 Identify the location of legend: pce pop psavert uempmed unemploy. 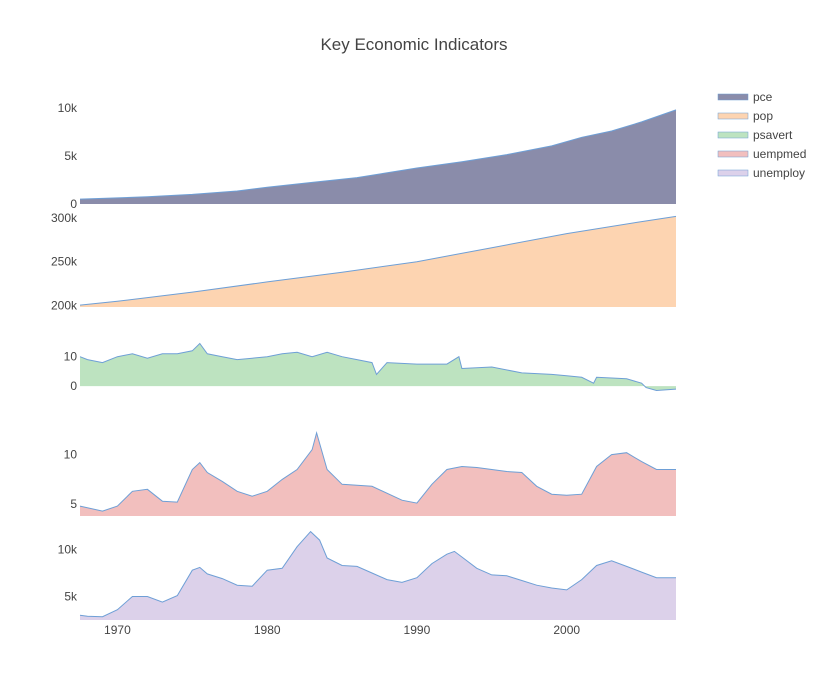
(761, 135).